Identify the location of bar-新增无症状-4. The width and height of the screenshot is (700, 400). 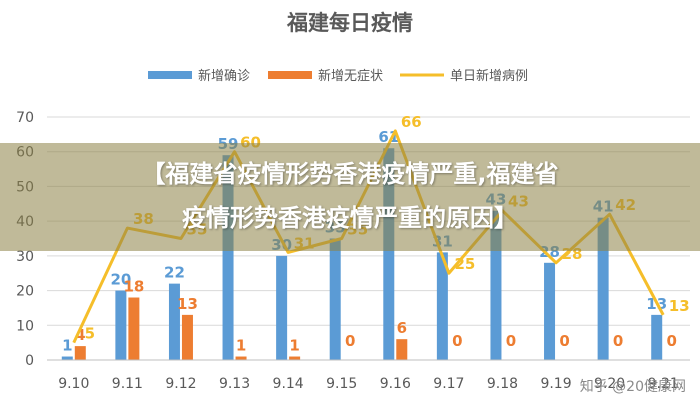
(295, 358).